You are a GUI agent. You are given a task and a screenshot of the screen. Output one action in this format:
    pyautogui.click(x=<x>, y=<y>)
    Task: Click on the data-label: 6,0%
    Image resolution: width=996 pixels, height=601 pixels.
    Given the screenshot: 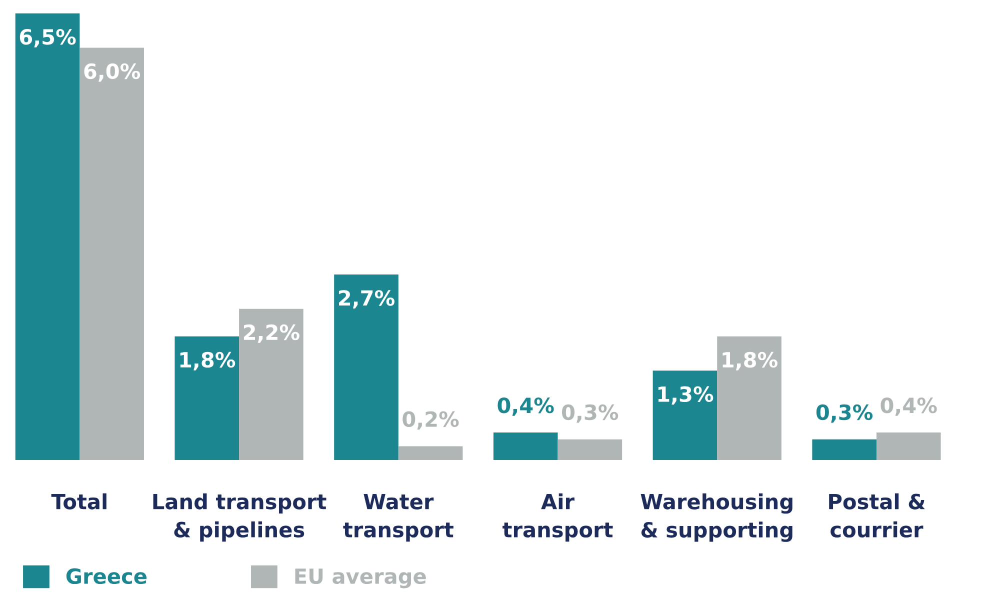 What is the action you would take?
    pyautogui.click(x=112, y=72)
    